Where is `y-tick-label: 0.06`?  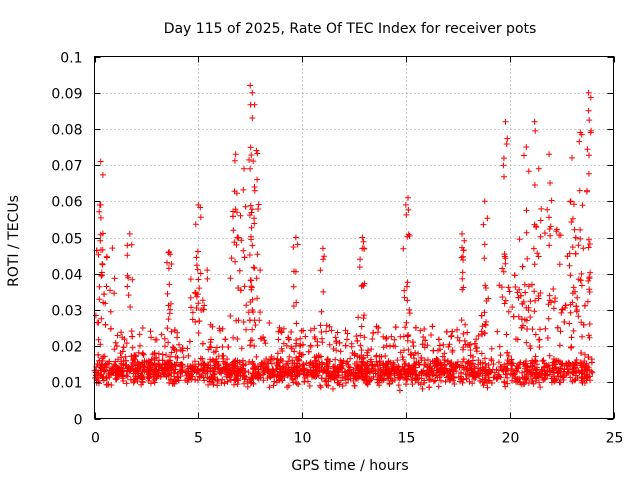
y-tick-label: 0.06 is located at coordinates (66, 203).